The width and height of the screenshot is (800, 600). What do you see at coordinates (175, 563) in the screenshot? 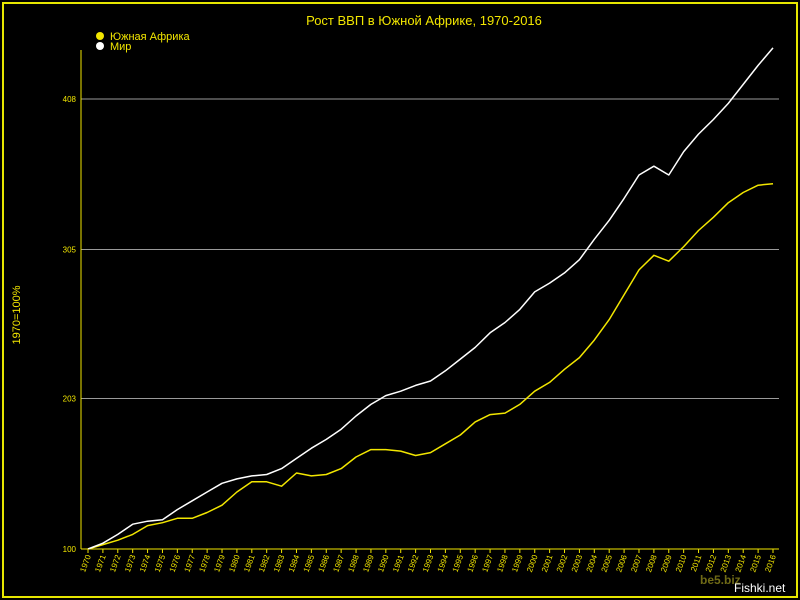
I see `x-tick-label-1976: 1976` at bounding box center [175, 563].